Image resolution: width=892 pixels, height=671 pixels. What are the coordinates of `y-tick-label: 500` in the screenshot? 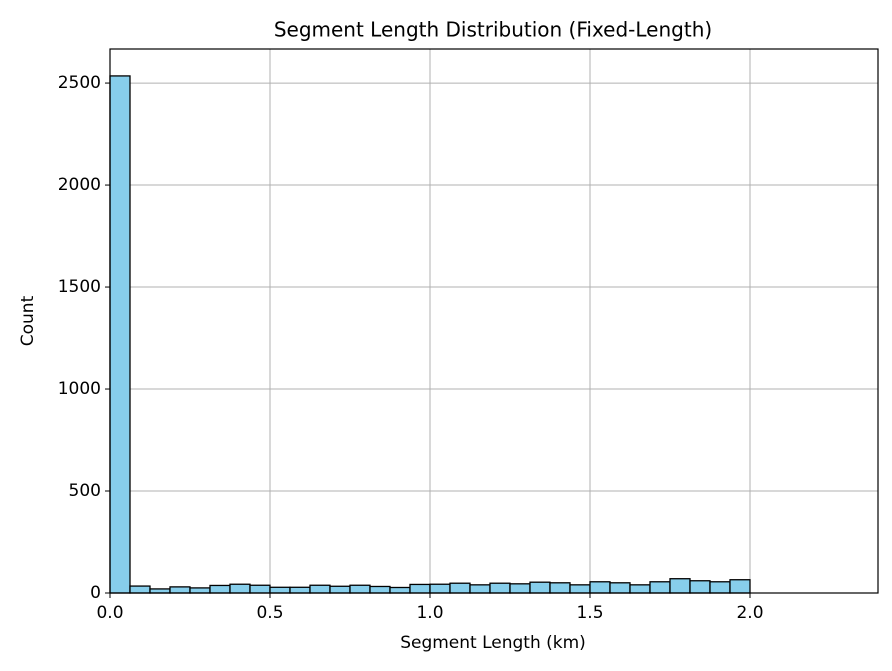 It's located at (85, 491).